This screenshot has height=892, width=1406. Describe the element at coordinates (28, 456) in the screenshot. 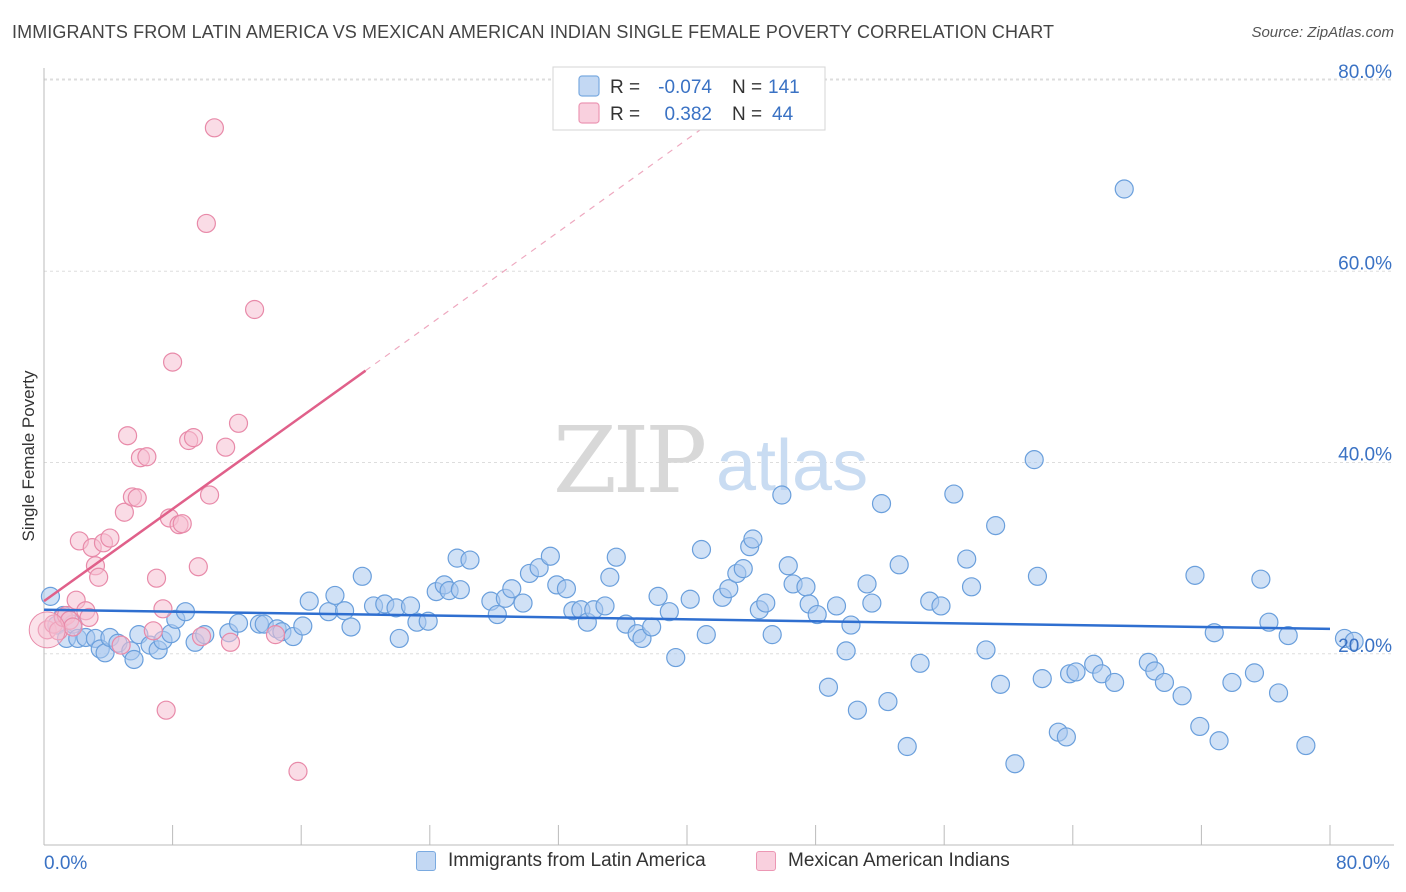

I see `y-axis-label: Single Female Poverty` at that location.